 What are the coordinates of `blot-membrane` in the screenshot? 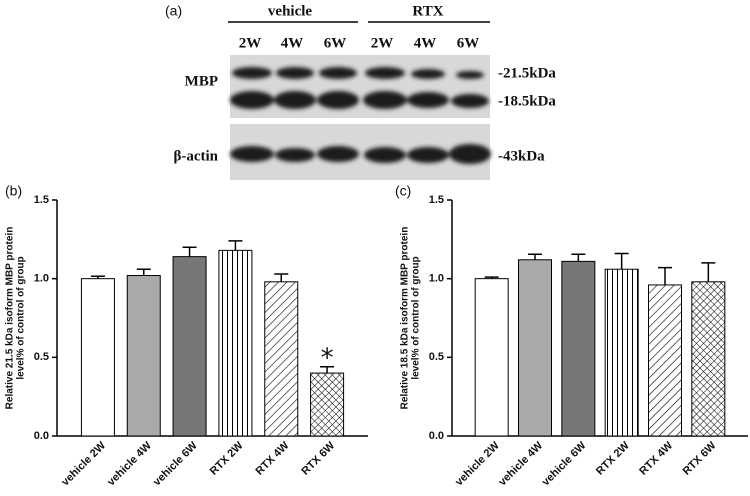 It's located at (360, 86).